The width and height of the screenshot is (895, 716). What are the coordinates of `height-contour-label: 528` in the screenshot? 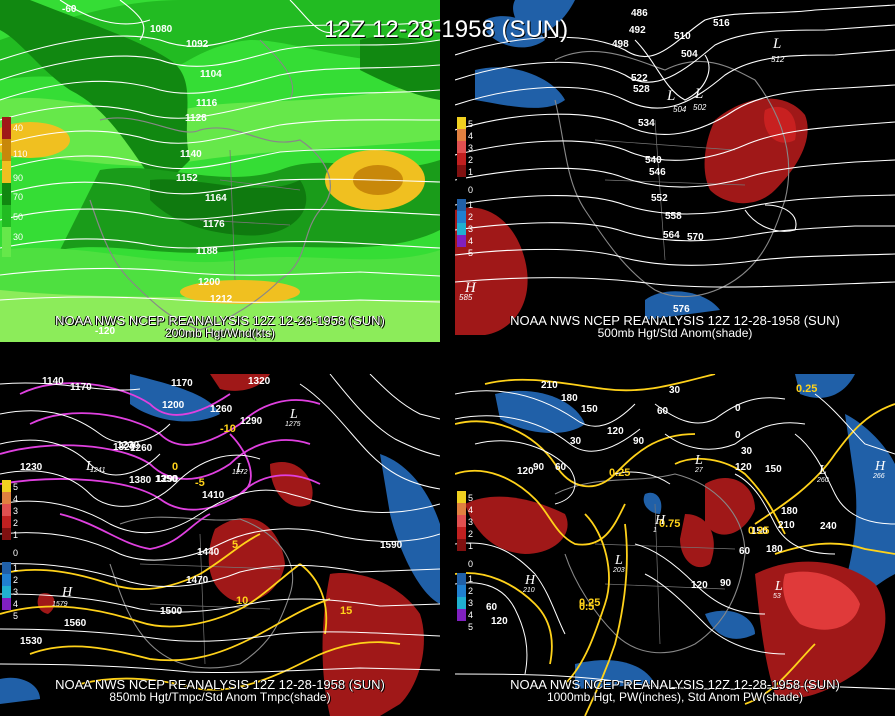 It's located at (641, 89).